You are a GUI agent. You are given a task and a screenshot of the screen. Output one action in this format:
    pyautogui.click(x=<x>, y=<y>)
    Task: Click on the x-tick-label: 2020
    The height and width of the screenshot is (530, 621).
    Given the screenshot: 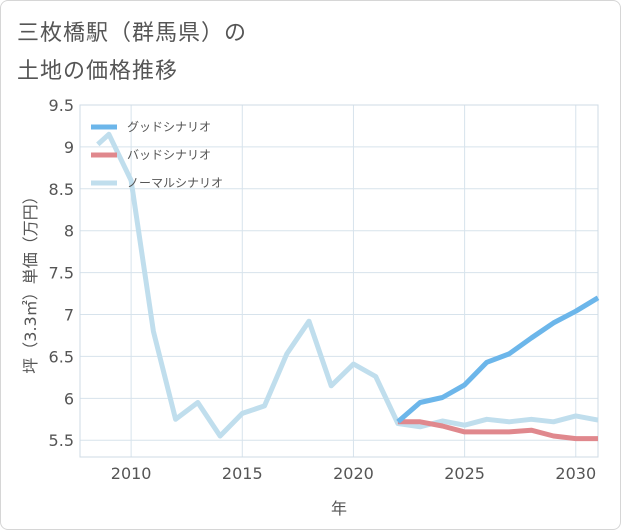 What is the action you would take?
    pyautogui.click(x=353, y=473)
    